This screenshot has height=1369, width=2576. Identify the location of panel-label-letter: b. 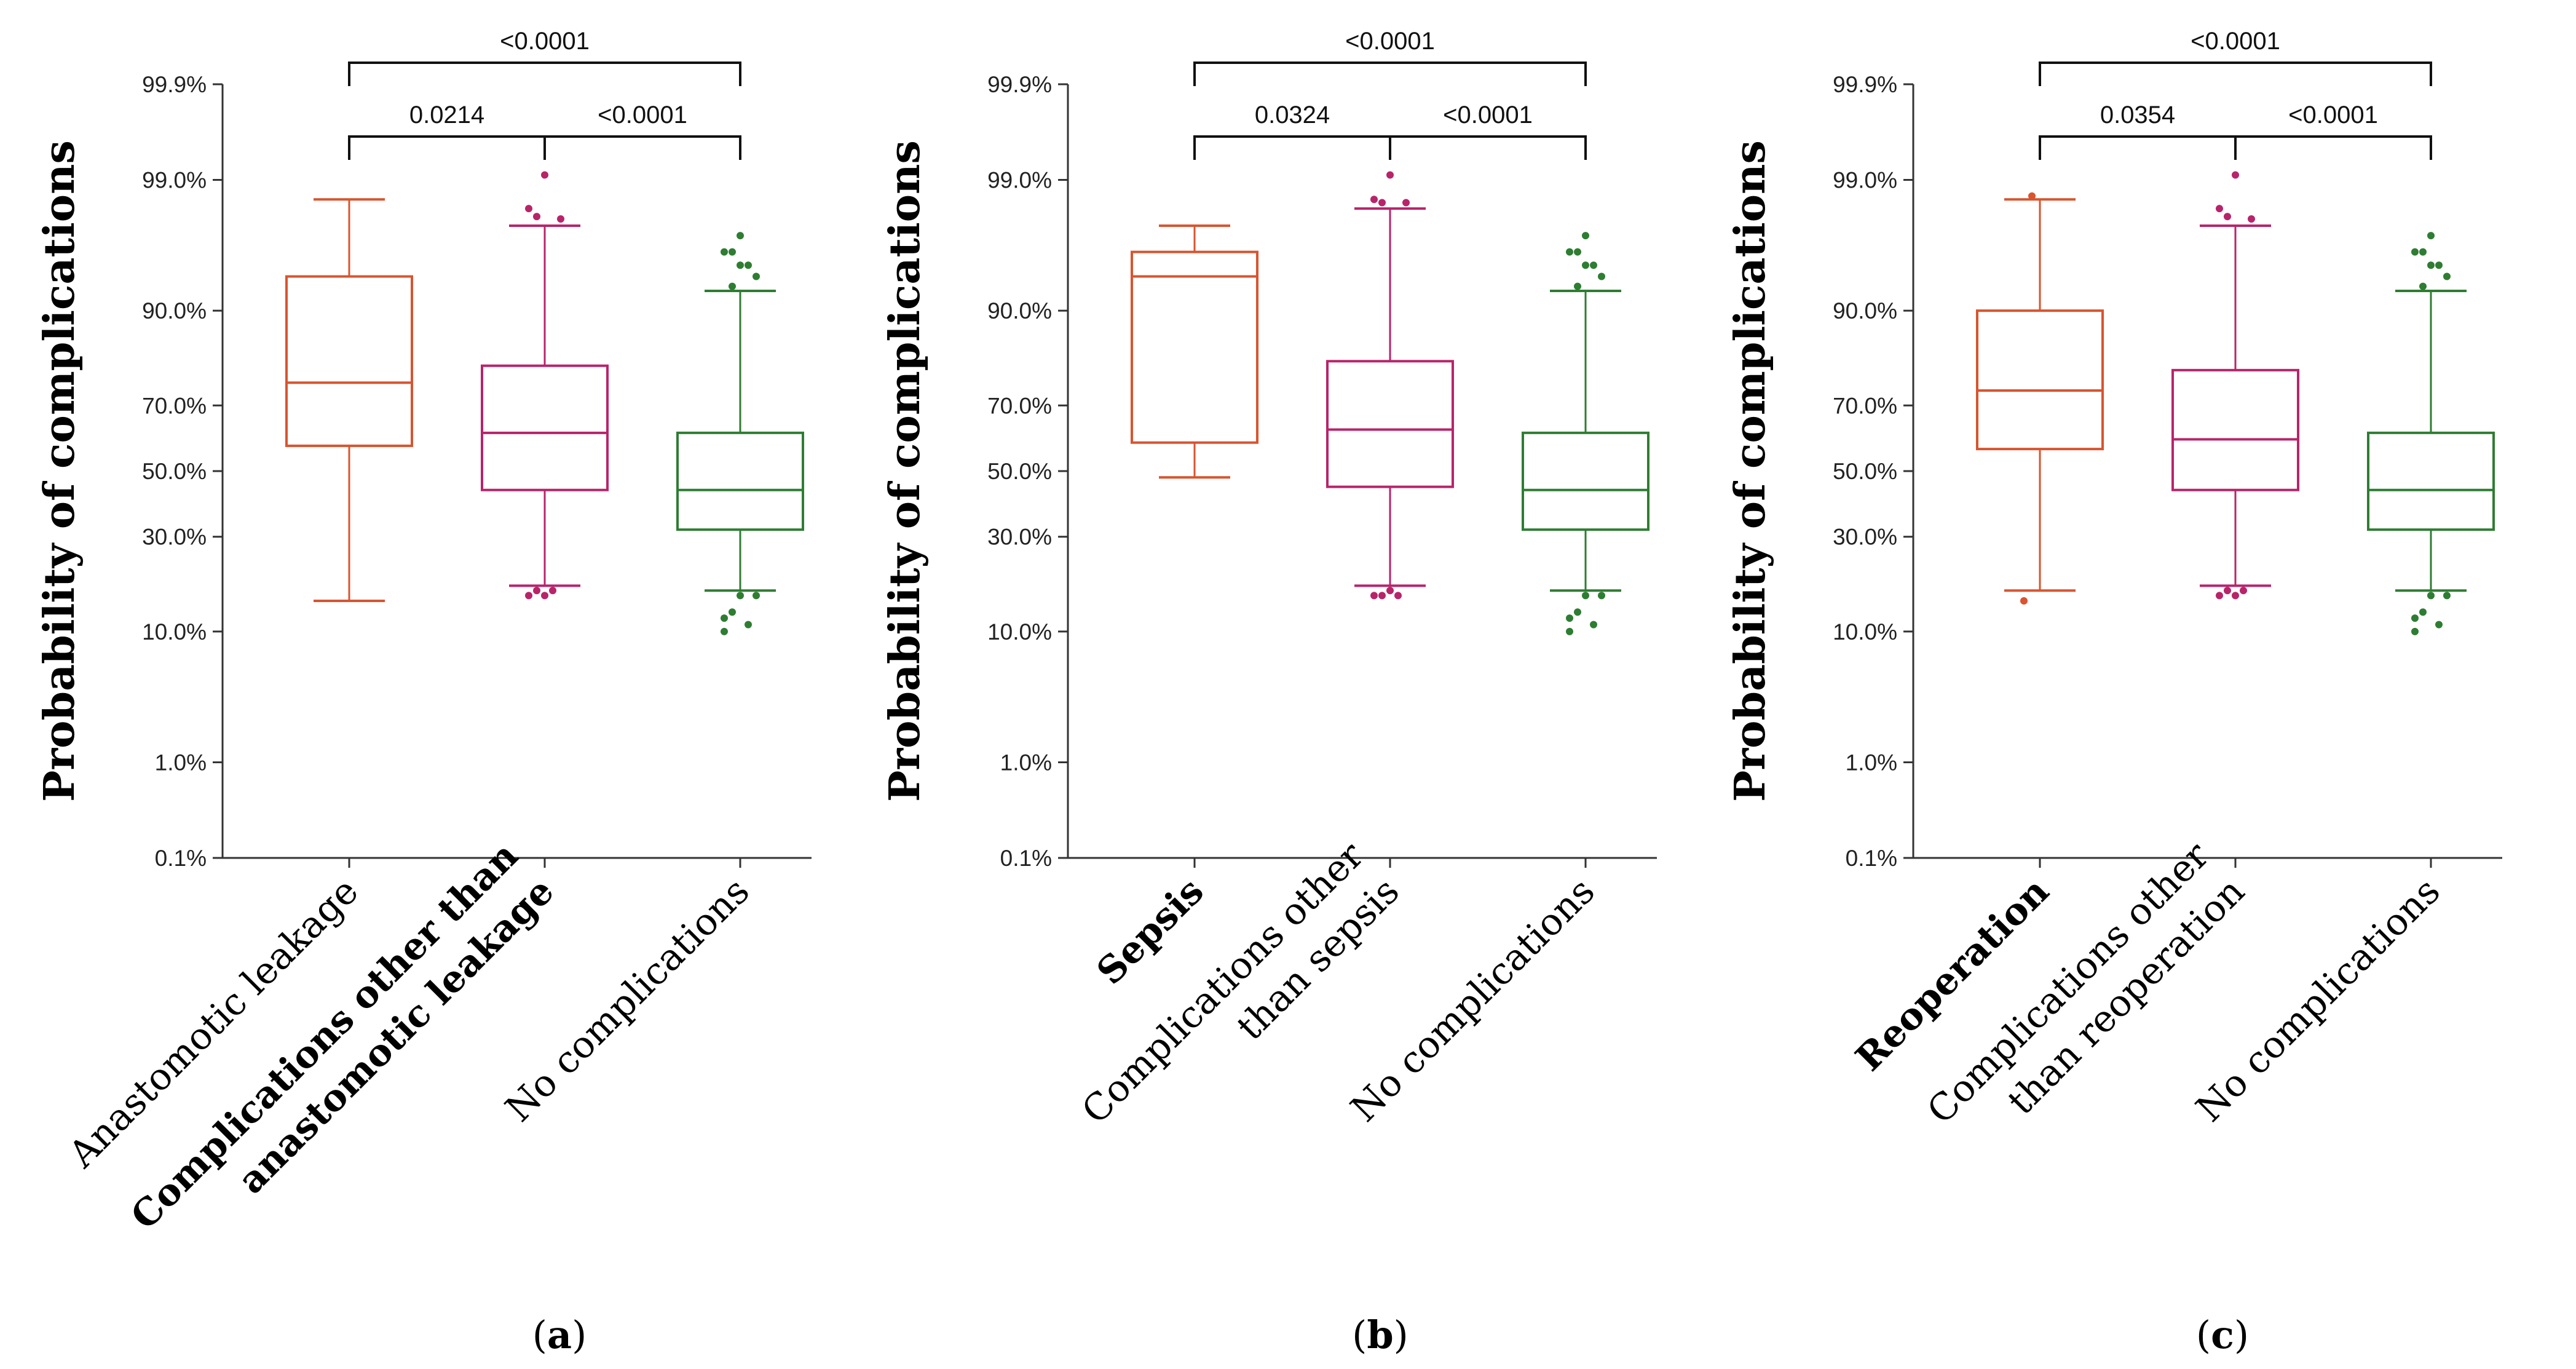
(1380, 1334).